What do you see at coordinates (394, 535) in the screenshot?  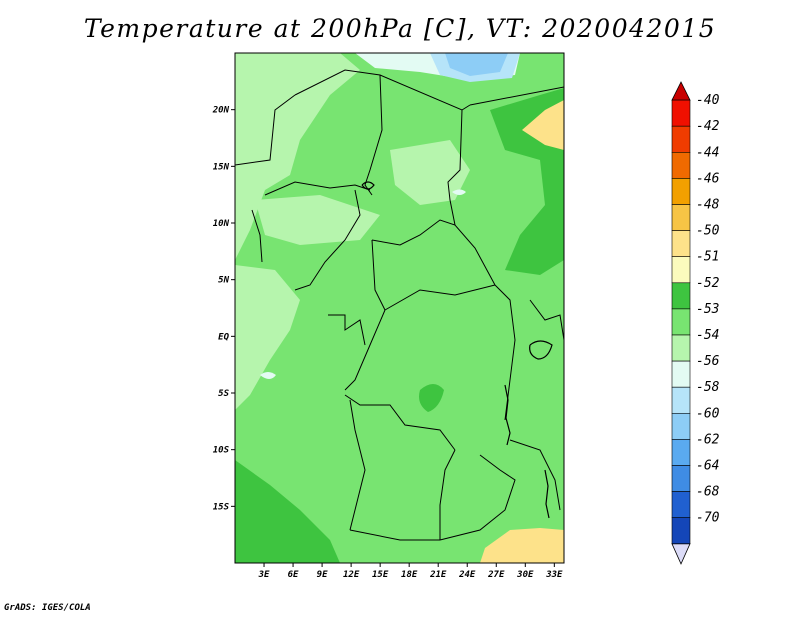 I see `border-angola-namibia` at bounding box center [394, 535].